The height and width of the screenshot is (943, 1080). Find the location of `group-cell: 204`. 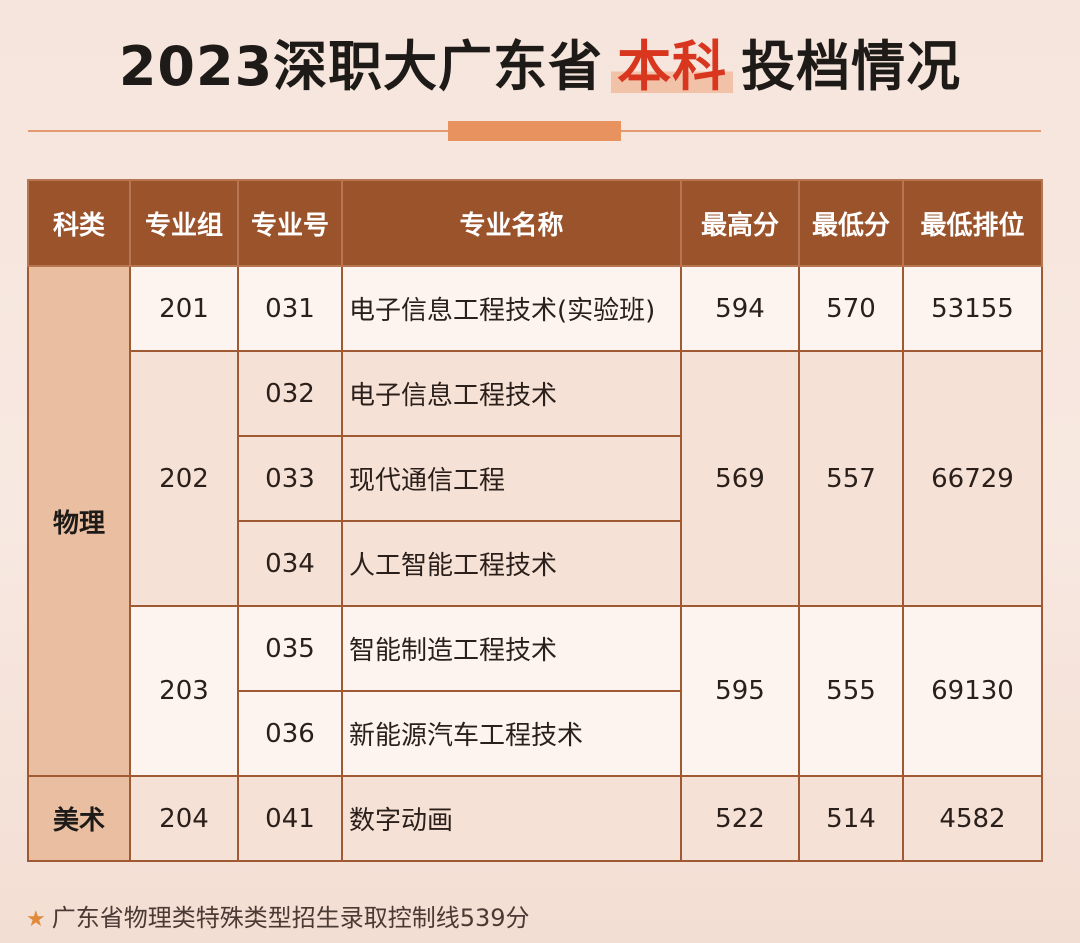

group-cell: 204 is located at coordinates (184, 818).